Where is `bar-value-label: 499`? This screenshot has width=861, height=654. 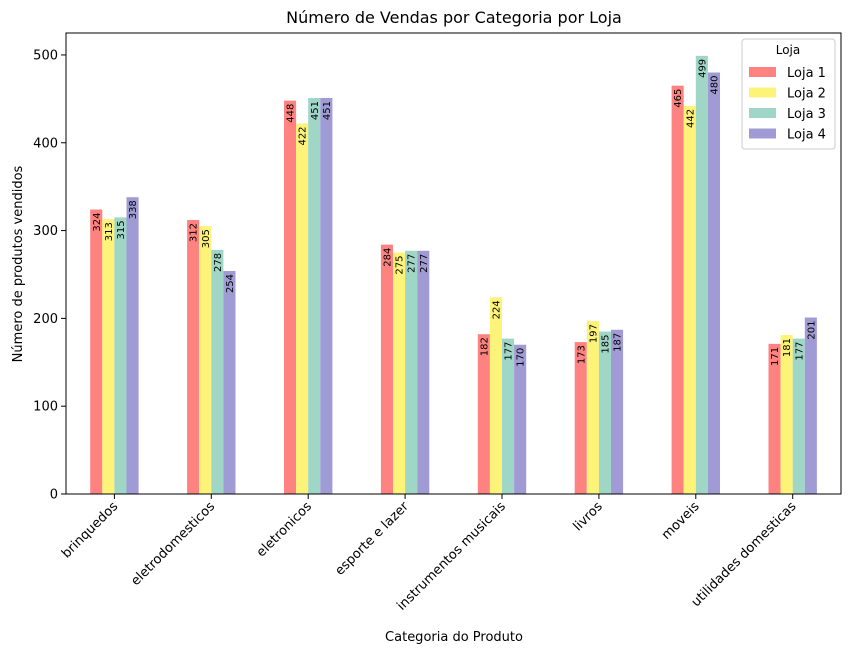
bar-value-label: 499 is located at coordinates (702, 68).